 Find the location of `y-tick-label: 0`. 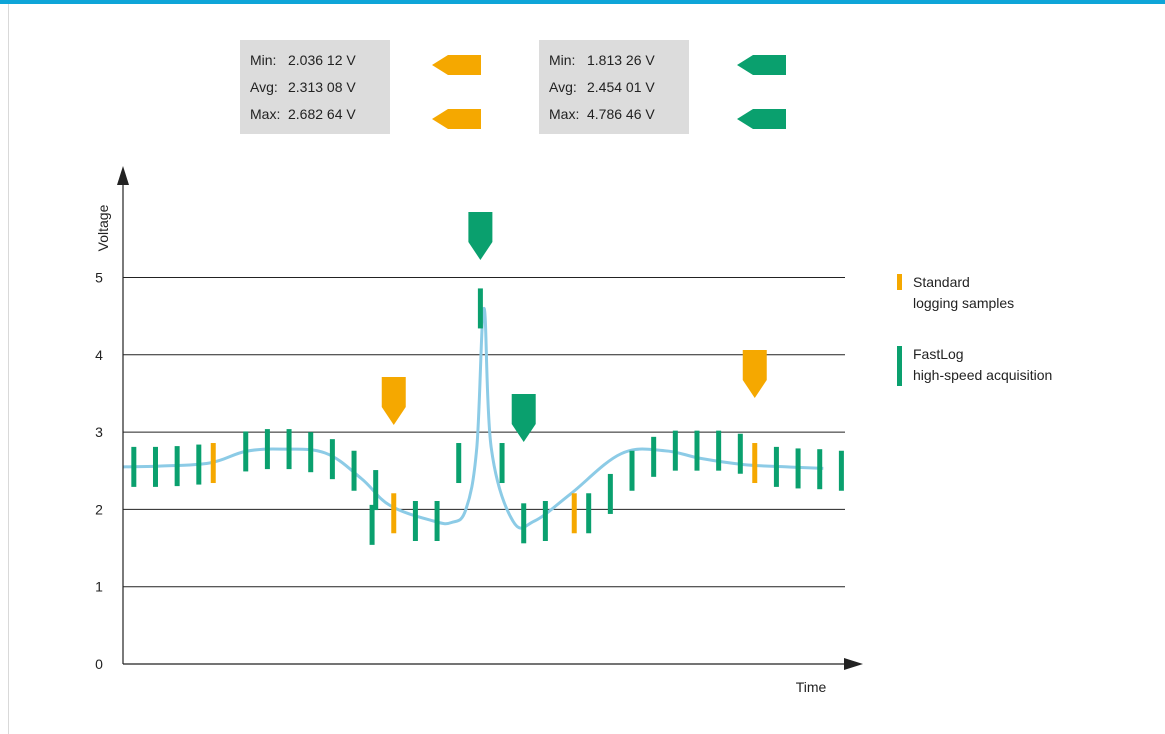

y-tick-label: 0 is located at coordinates (99, 664).